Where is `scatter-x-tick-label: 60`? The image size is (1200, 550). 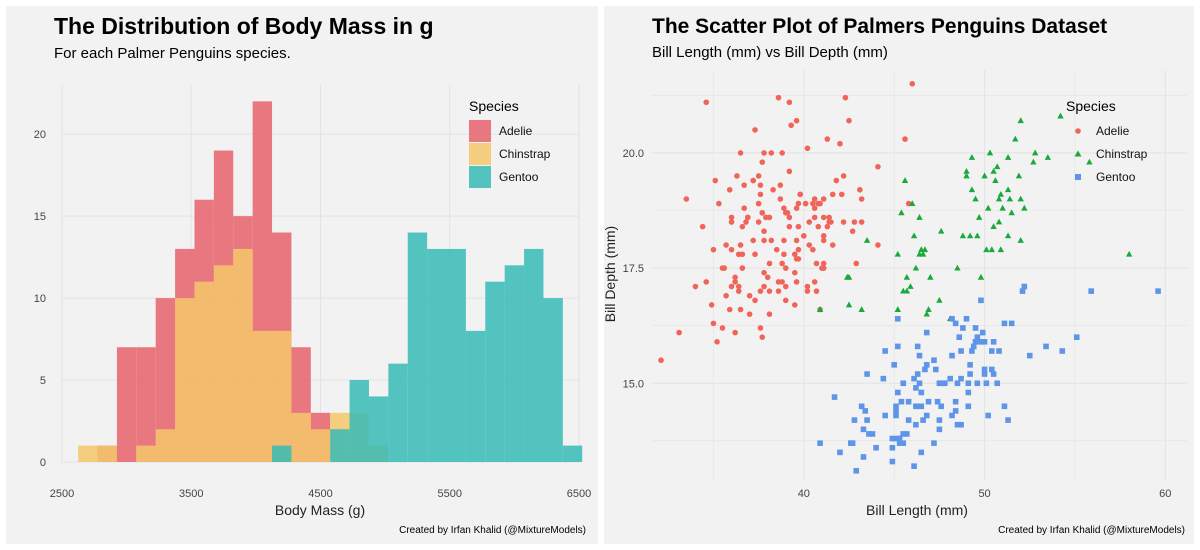 scatter-x-tick-label: 60 is located at coordinates (1165, 494).